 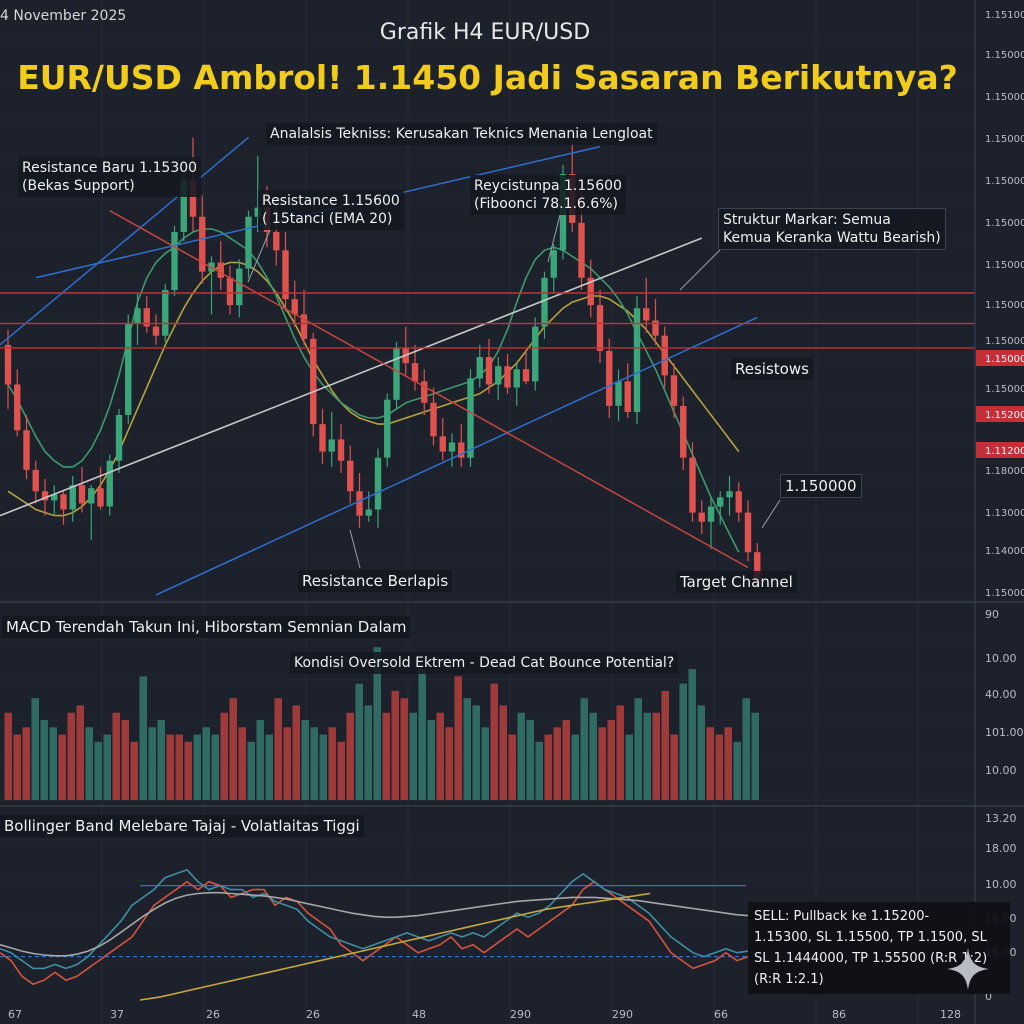 I want to click on chart-date: 4 November 2025, so click(x=63, y=16).